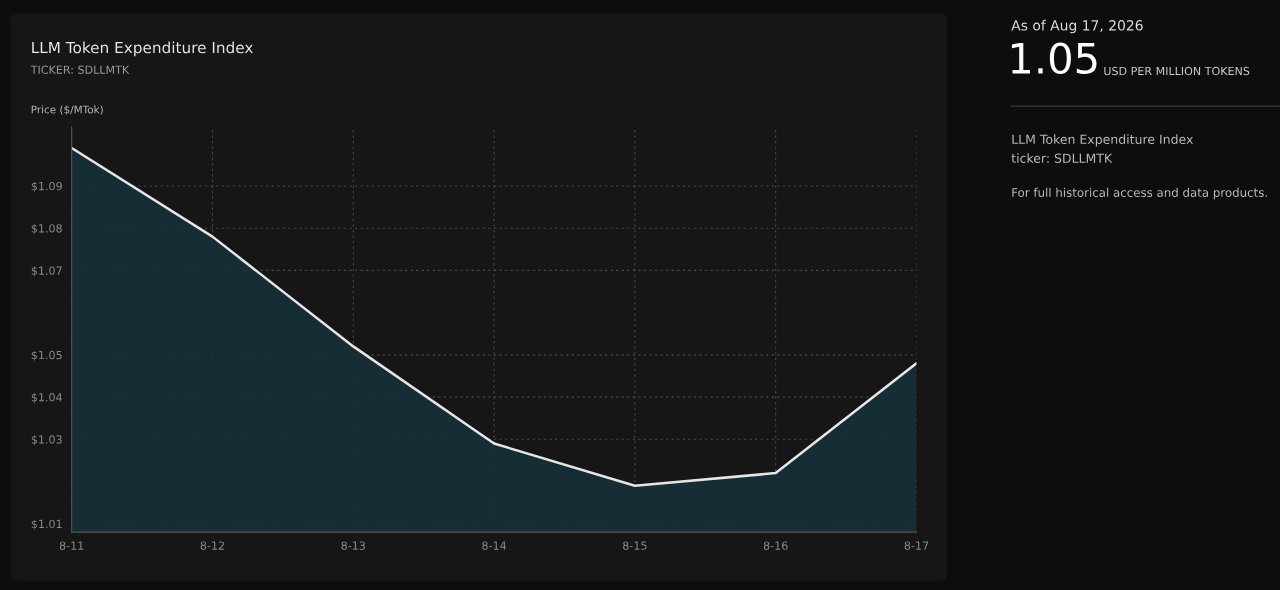  I want to click on x-tick-label: 8-16, so click(775, 545).